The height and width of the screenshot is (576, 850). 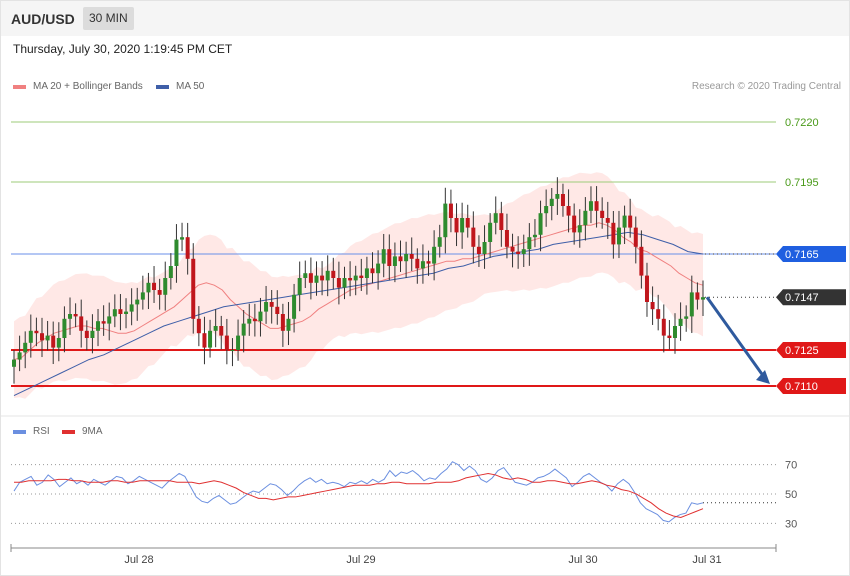 What do you see at coordinates (359, 495) in the screenshot?
I see `rsi-ma-line` at bounding box center [359, 495].